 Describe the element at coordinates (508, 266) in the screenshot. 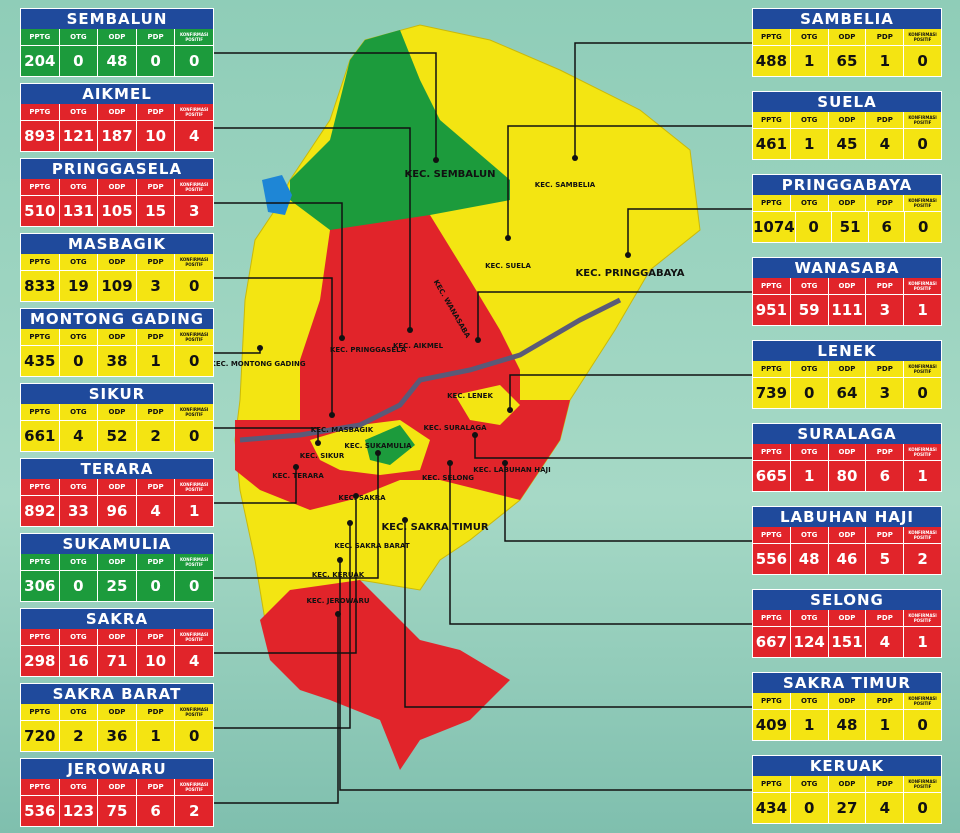

I see `map-label: KEC. SUELA` at that location.